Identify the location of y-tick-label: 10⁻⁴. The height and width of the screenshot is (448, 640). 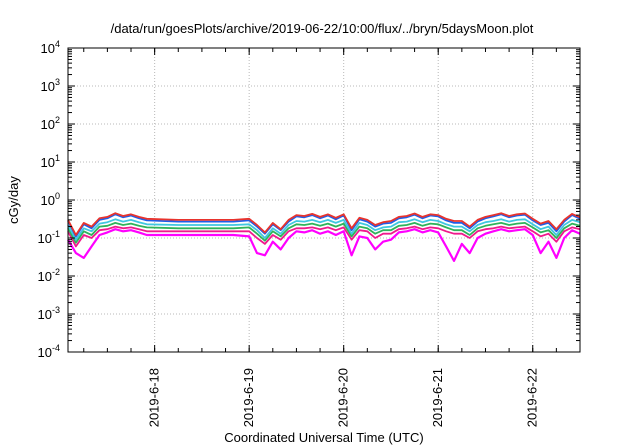
(49, 351).